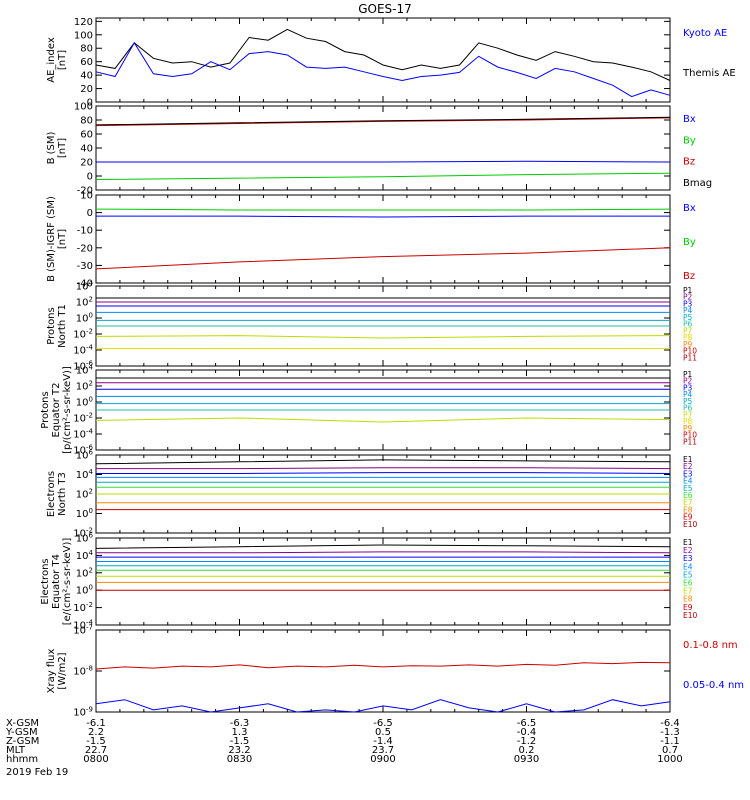  What do you see at coordinates (21, 732) in the screenshot?
I see `footer-row-label: Y-GSM` at bounding box center [21, 732].